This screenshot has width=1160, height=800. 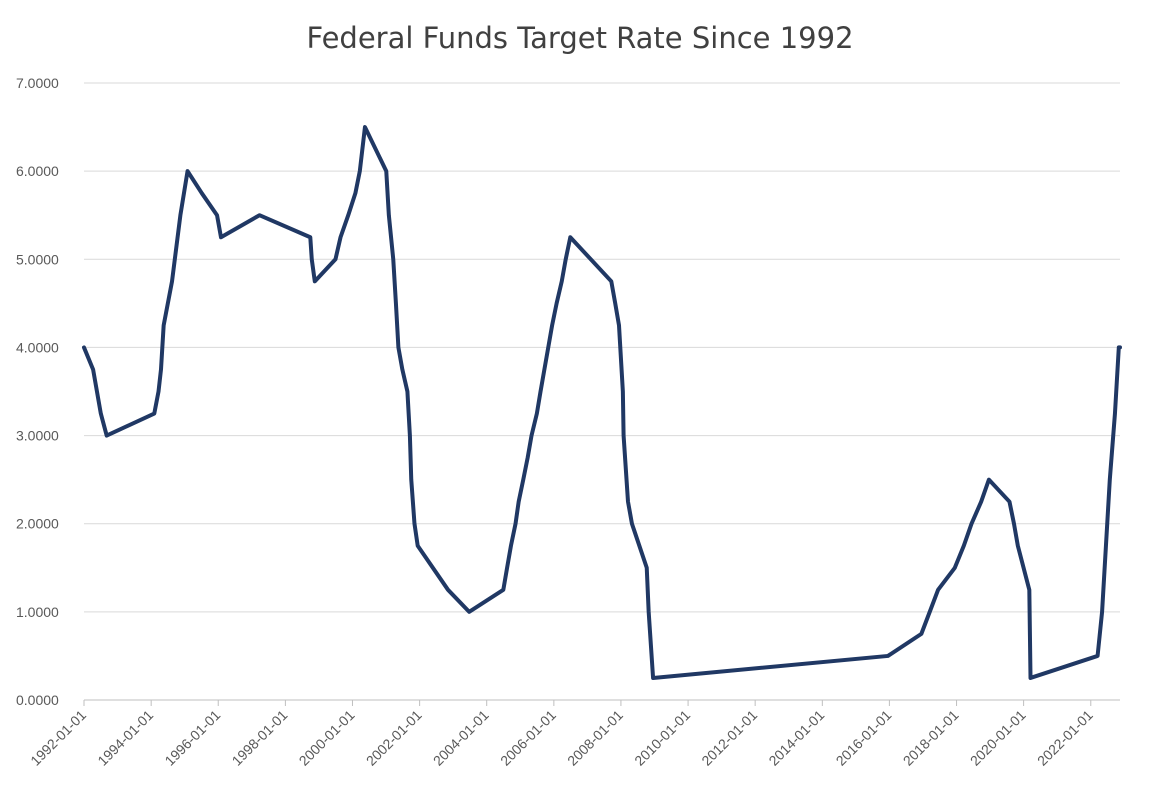 I want to click on y-tick-label: 4.0000, so click(x=37, y=347).